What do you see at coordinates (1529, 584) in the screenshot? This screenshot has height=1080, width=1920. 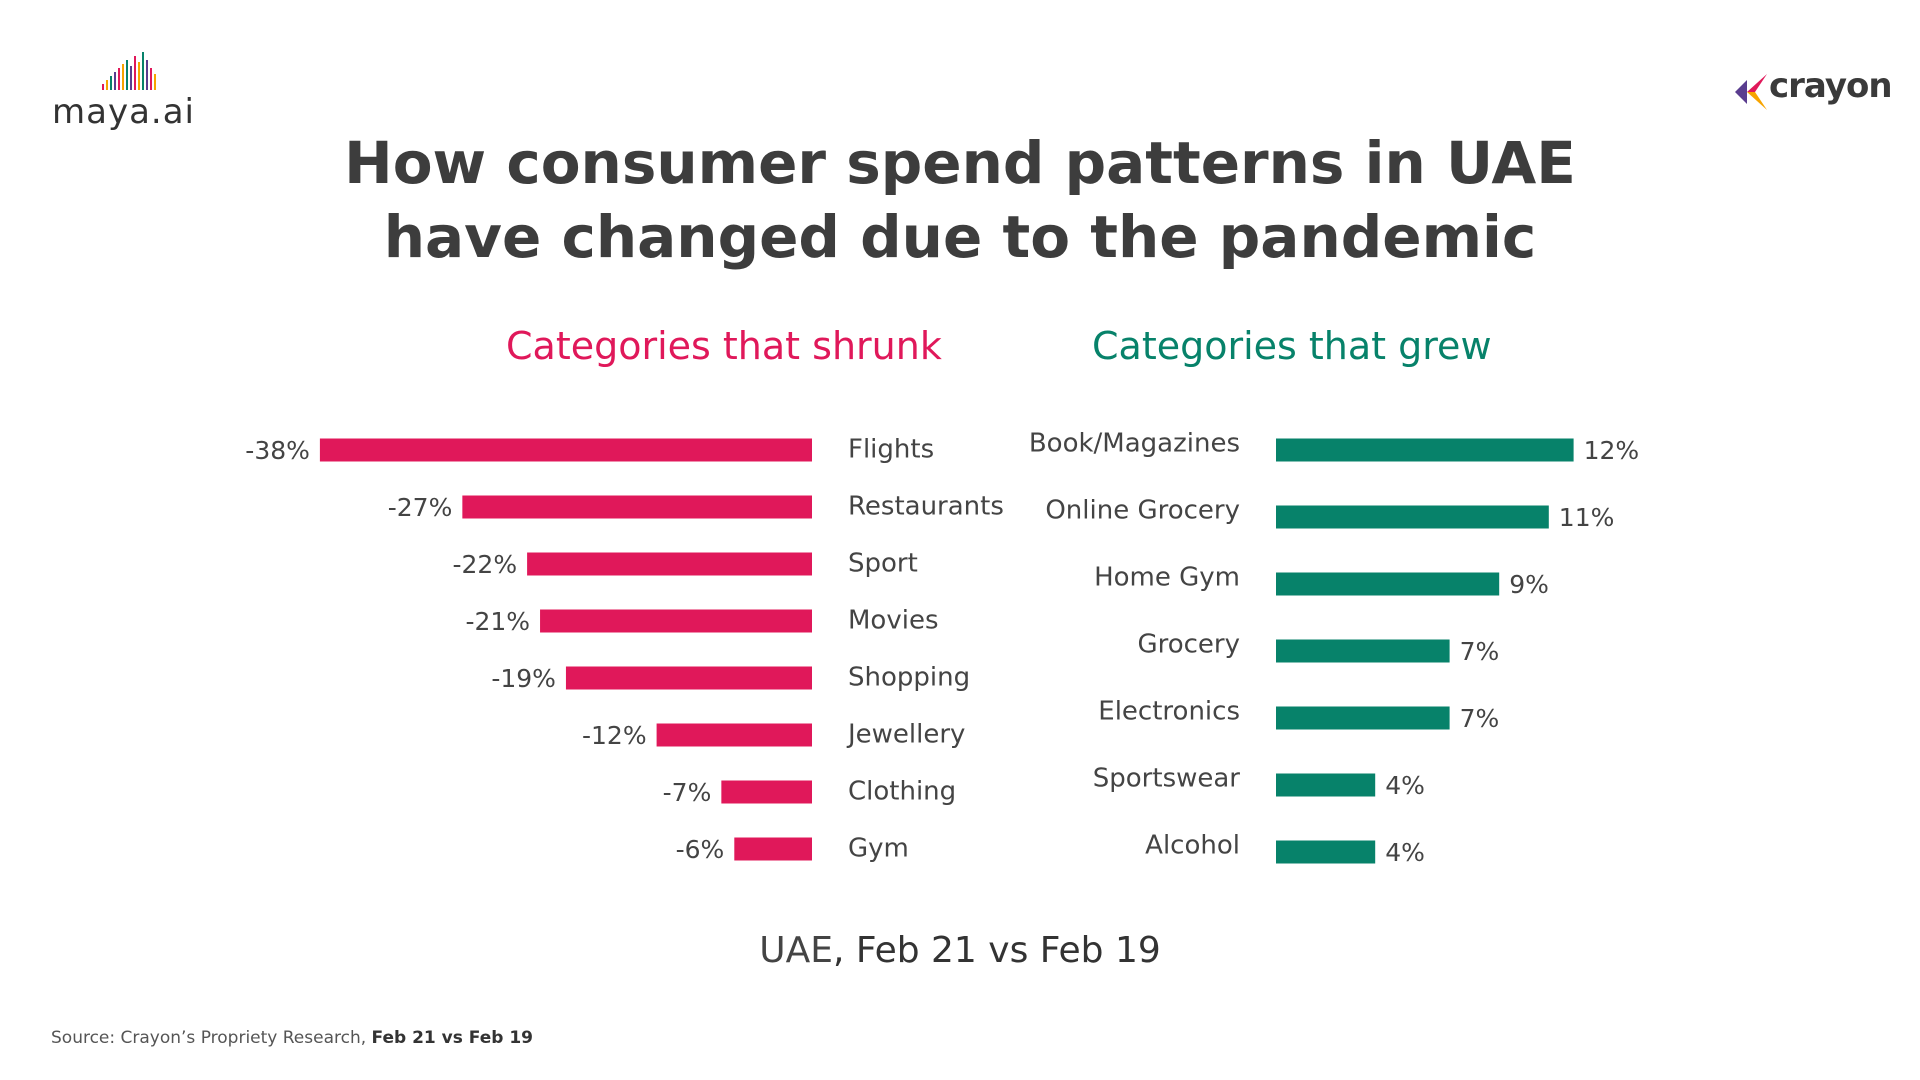 I see `grew-value-label: 9%` at bounding box center [1529, 584].